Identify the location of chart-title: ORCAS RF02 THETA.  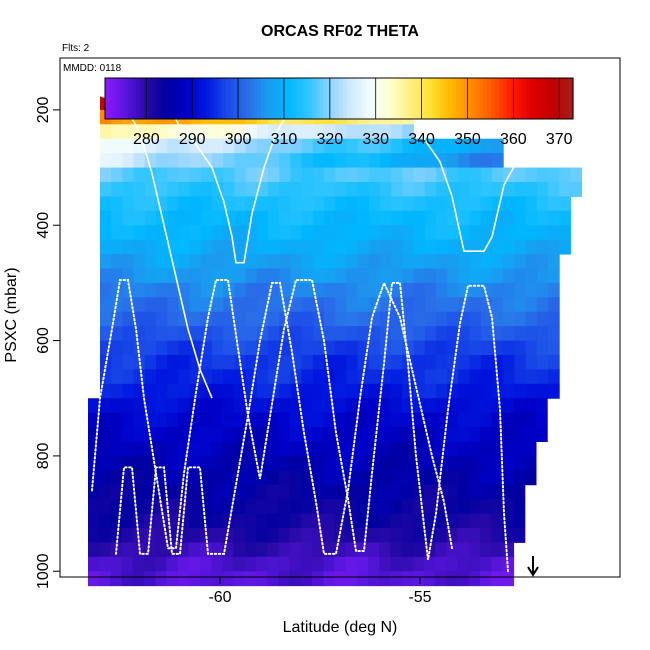
(340, 31).